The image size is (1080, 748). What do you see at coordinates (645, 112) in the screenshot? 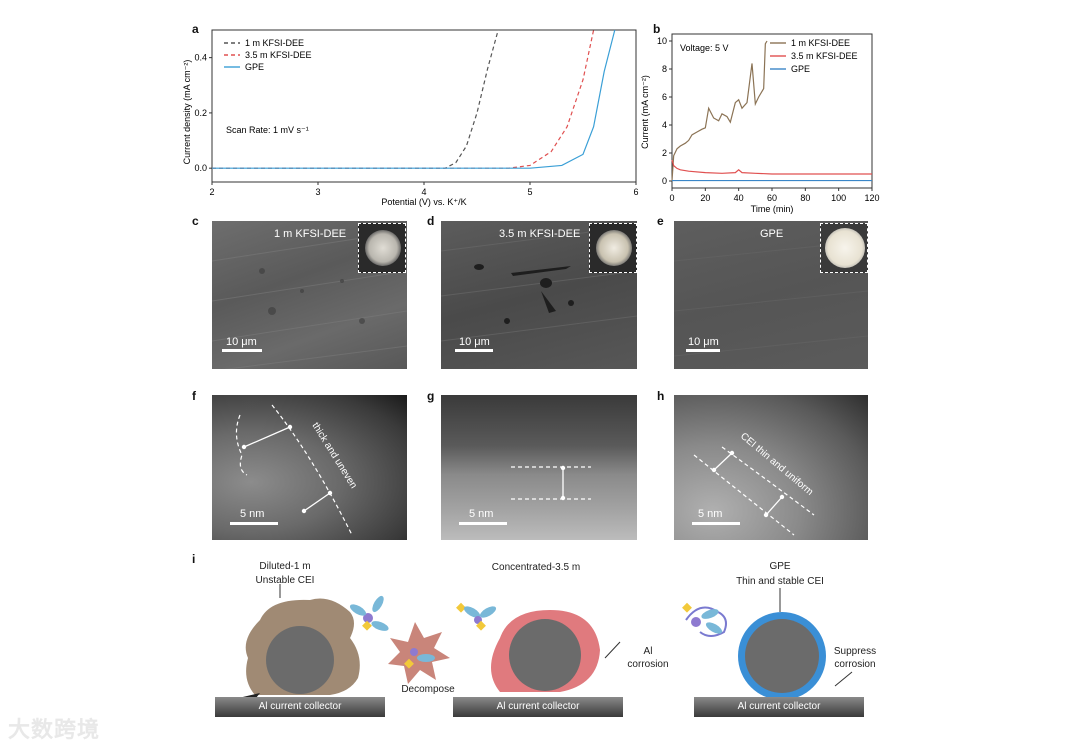
I see `chart-b-ylabel: Current (mA cm⁻²)` at bounding box center [645, 112].